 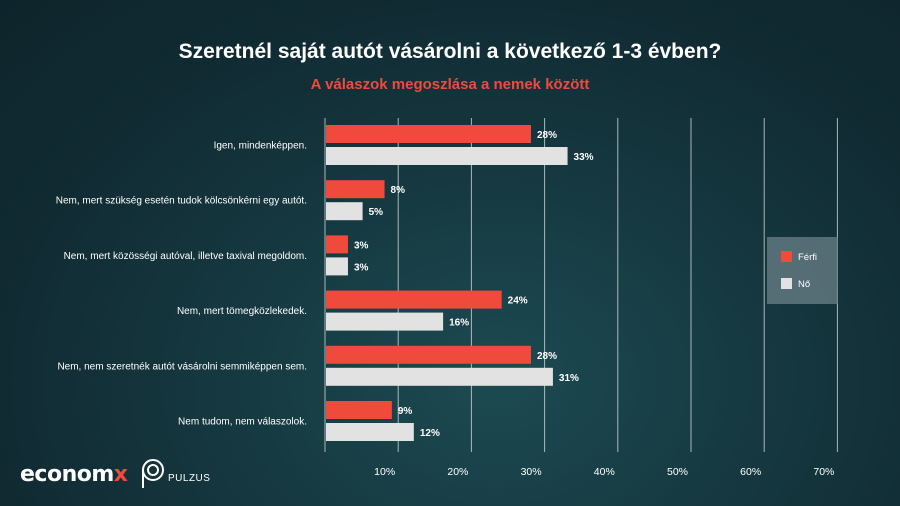 What do you see at coordinates (430, 433) in the screenshot?
I see `value-label: 12%` at bounding box center [430, 433].